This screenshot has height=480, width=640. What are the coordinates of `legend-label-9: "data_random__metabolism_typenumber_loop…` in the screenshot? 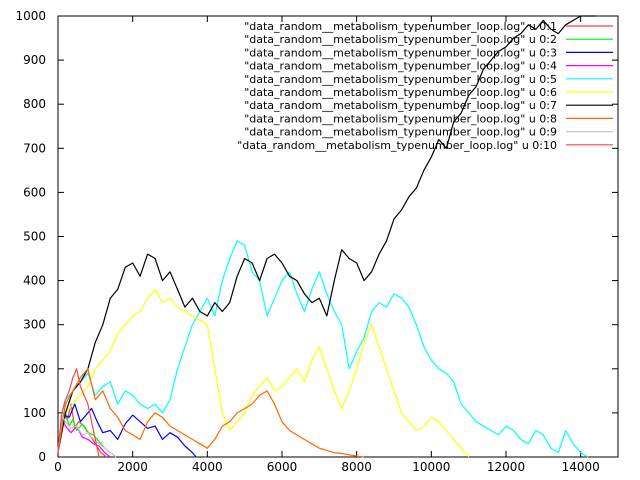 It's located at (400, 132).